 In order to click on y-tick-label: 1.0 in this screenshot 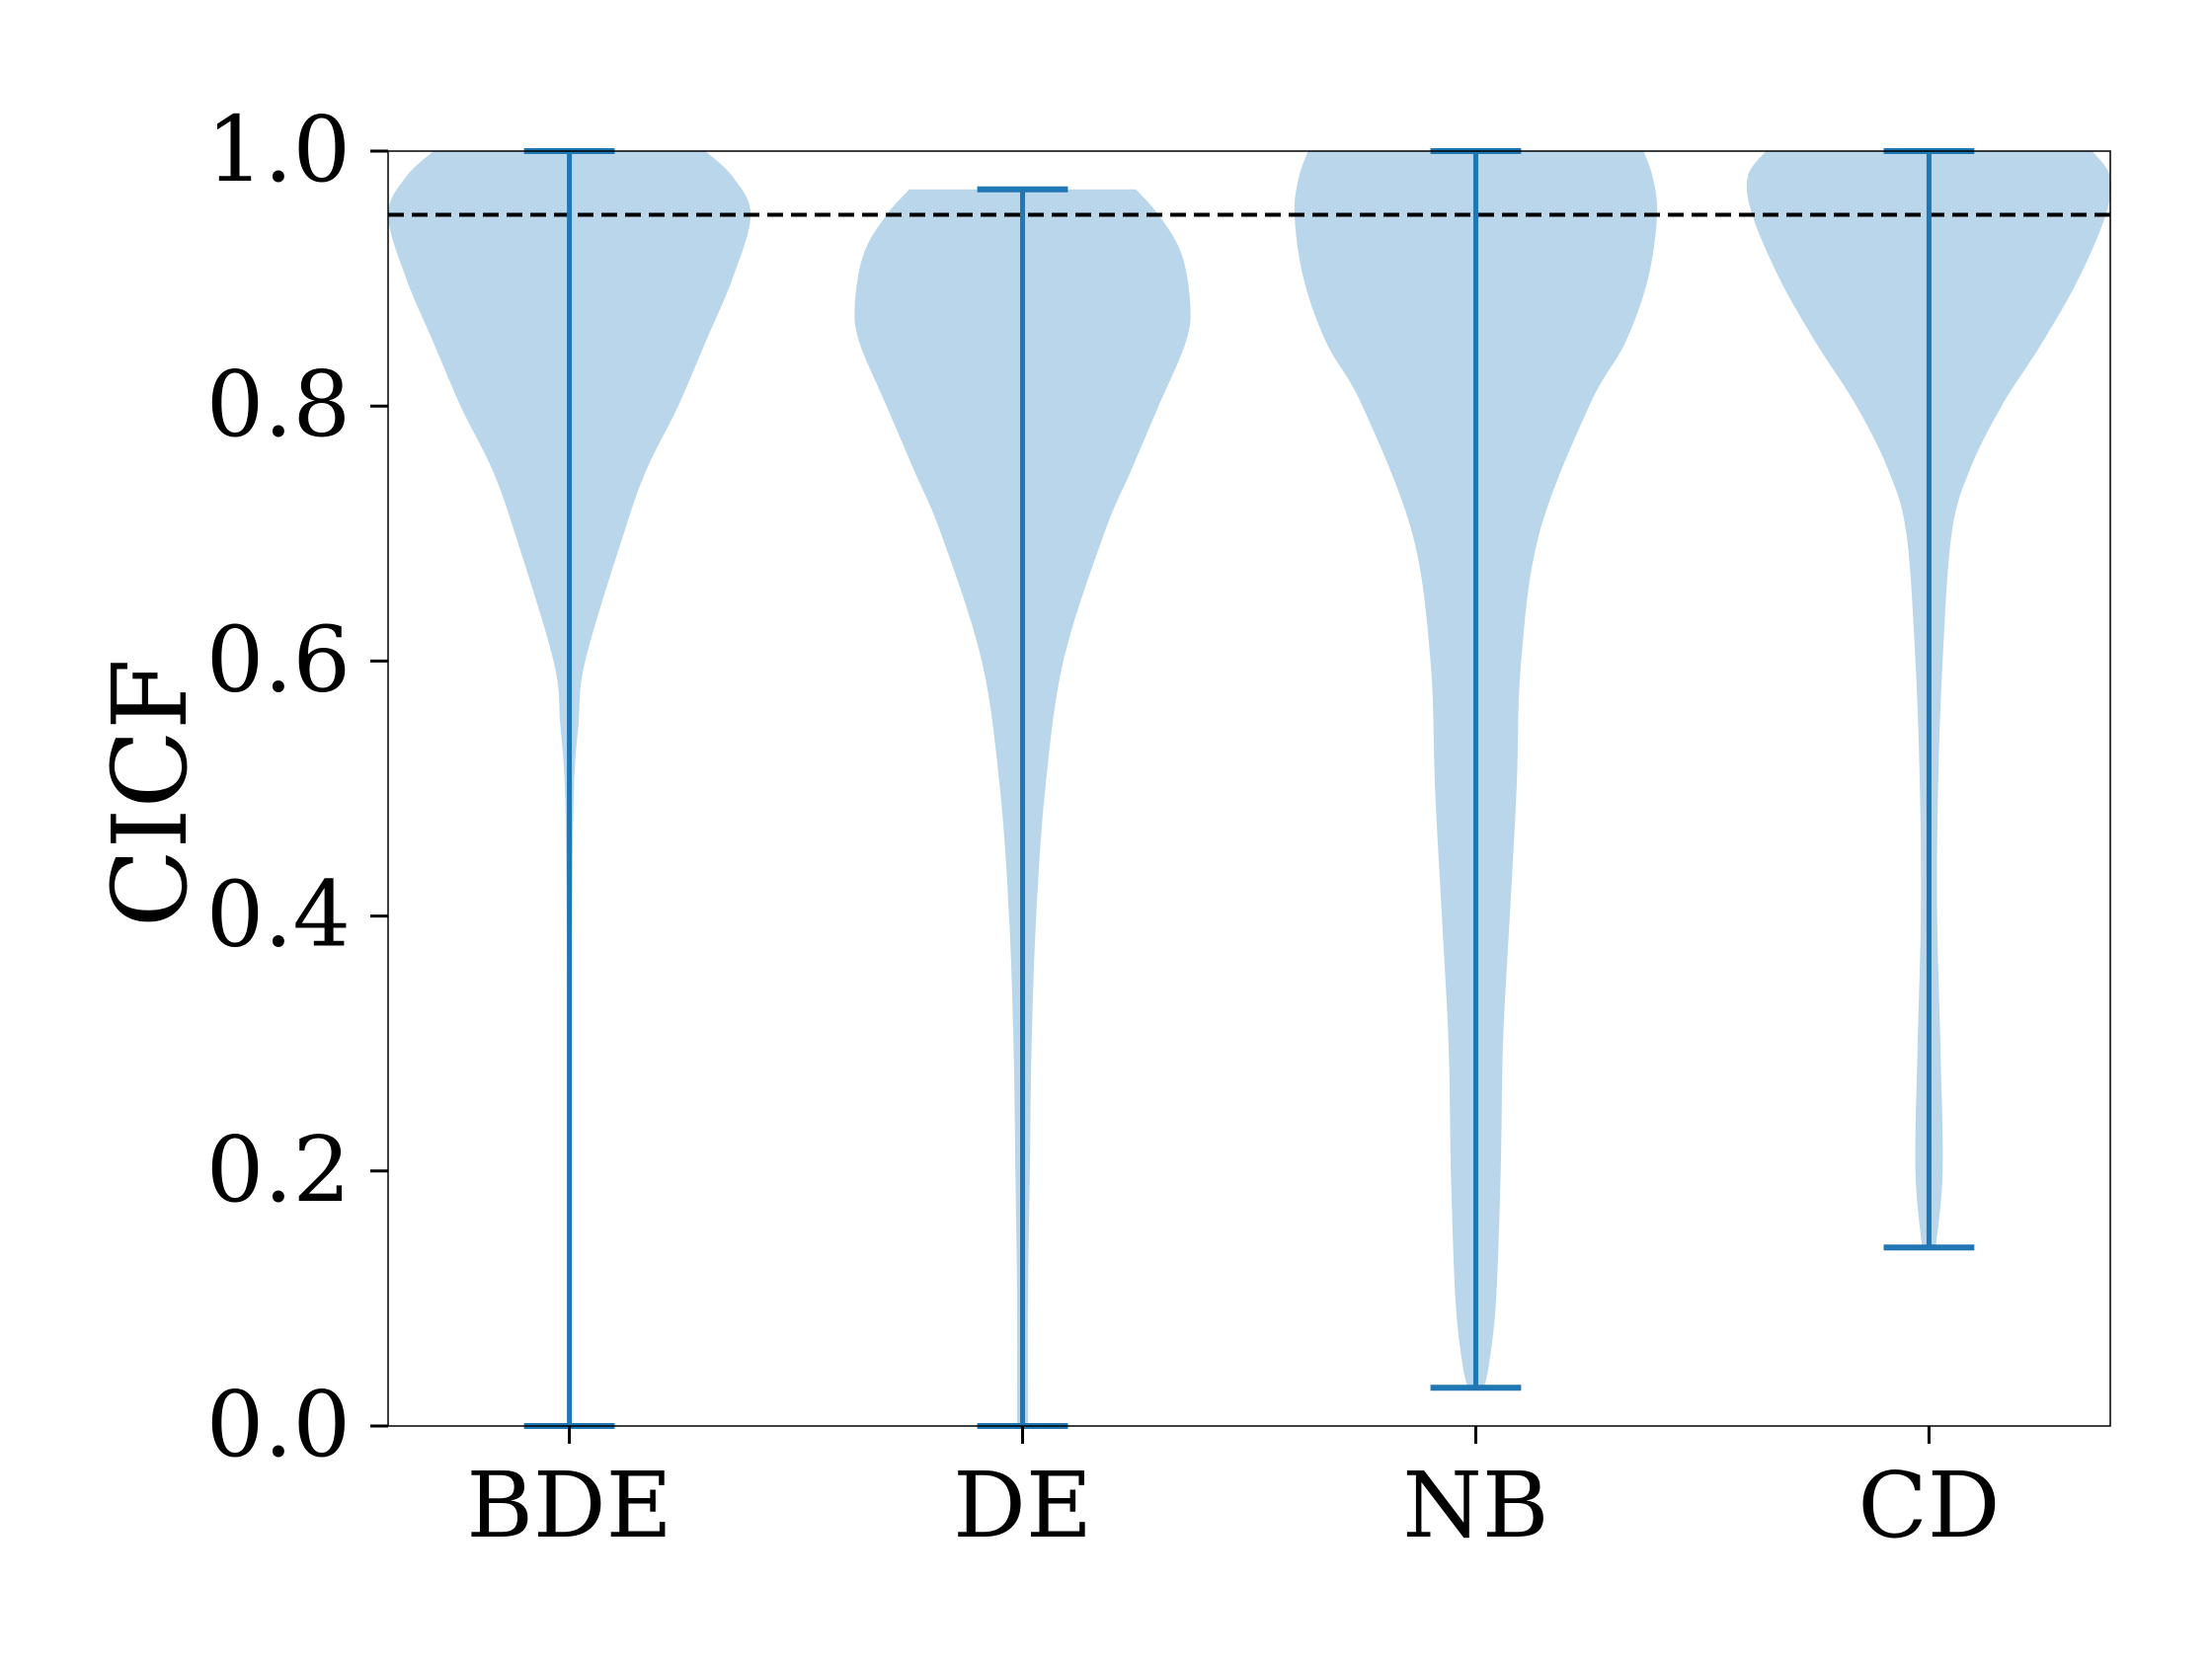, I will do `click(278, 149)`.